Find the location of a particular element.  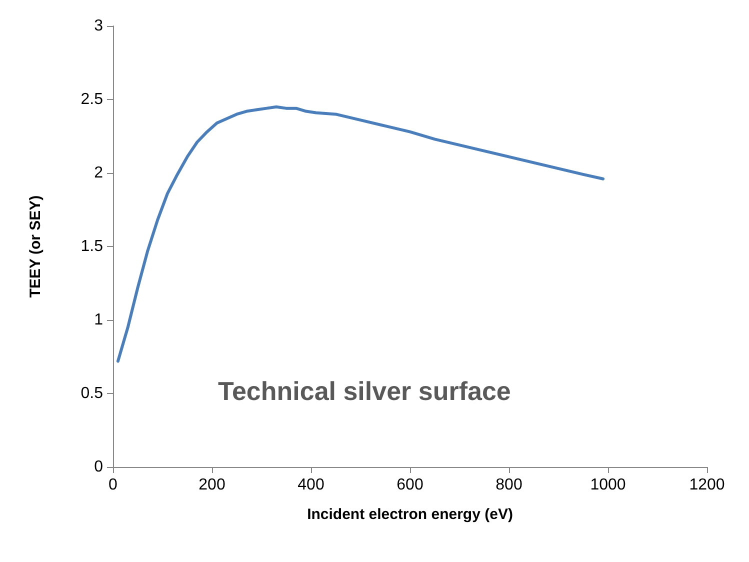

x-tick-label: 800 is located at coordinates (509, 485).